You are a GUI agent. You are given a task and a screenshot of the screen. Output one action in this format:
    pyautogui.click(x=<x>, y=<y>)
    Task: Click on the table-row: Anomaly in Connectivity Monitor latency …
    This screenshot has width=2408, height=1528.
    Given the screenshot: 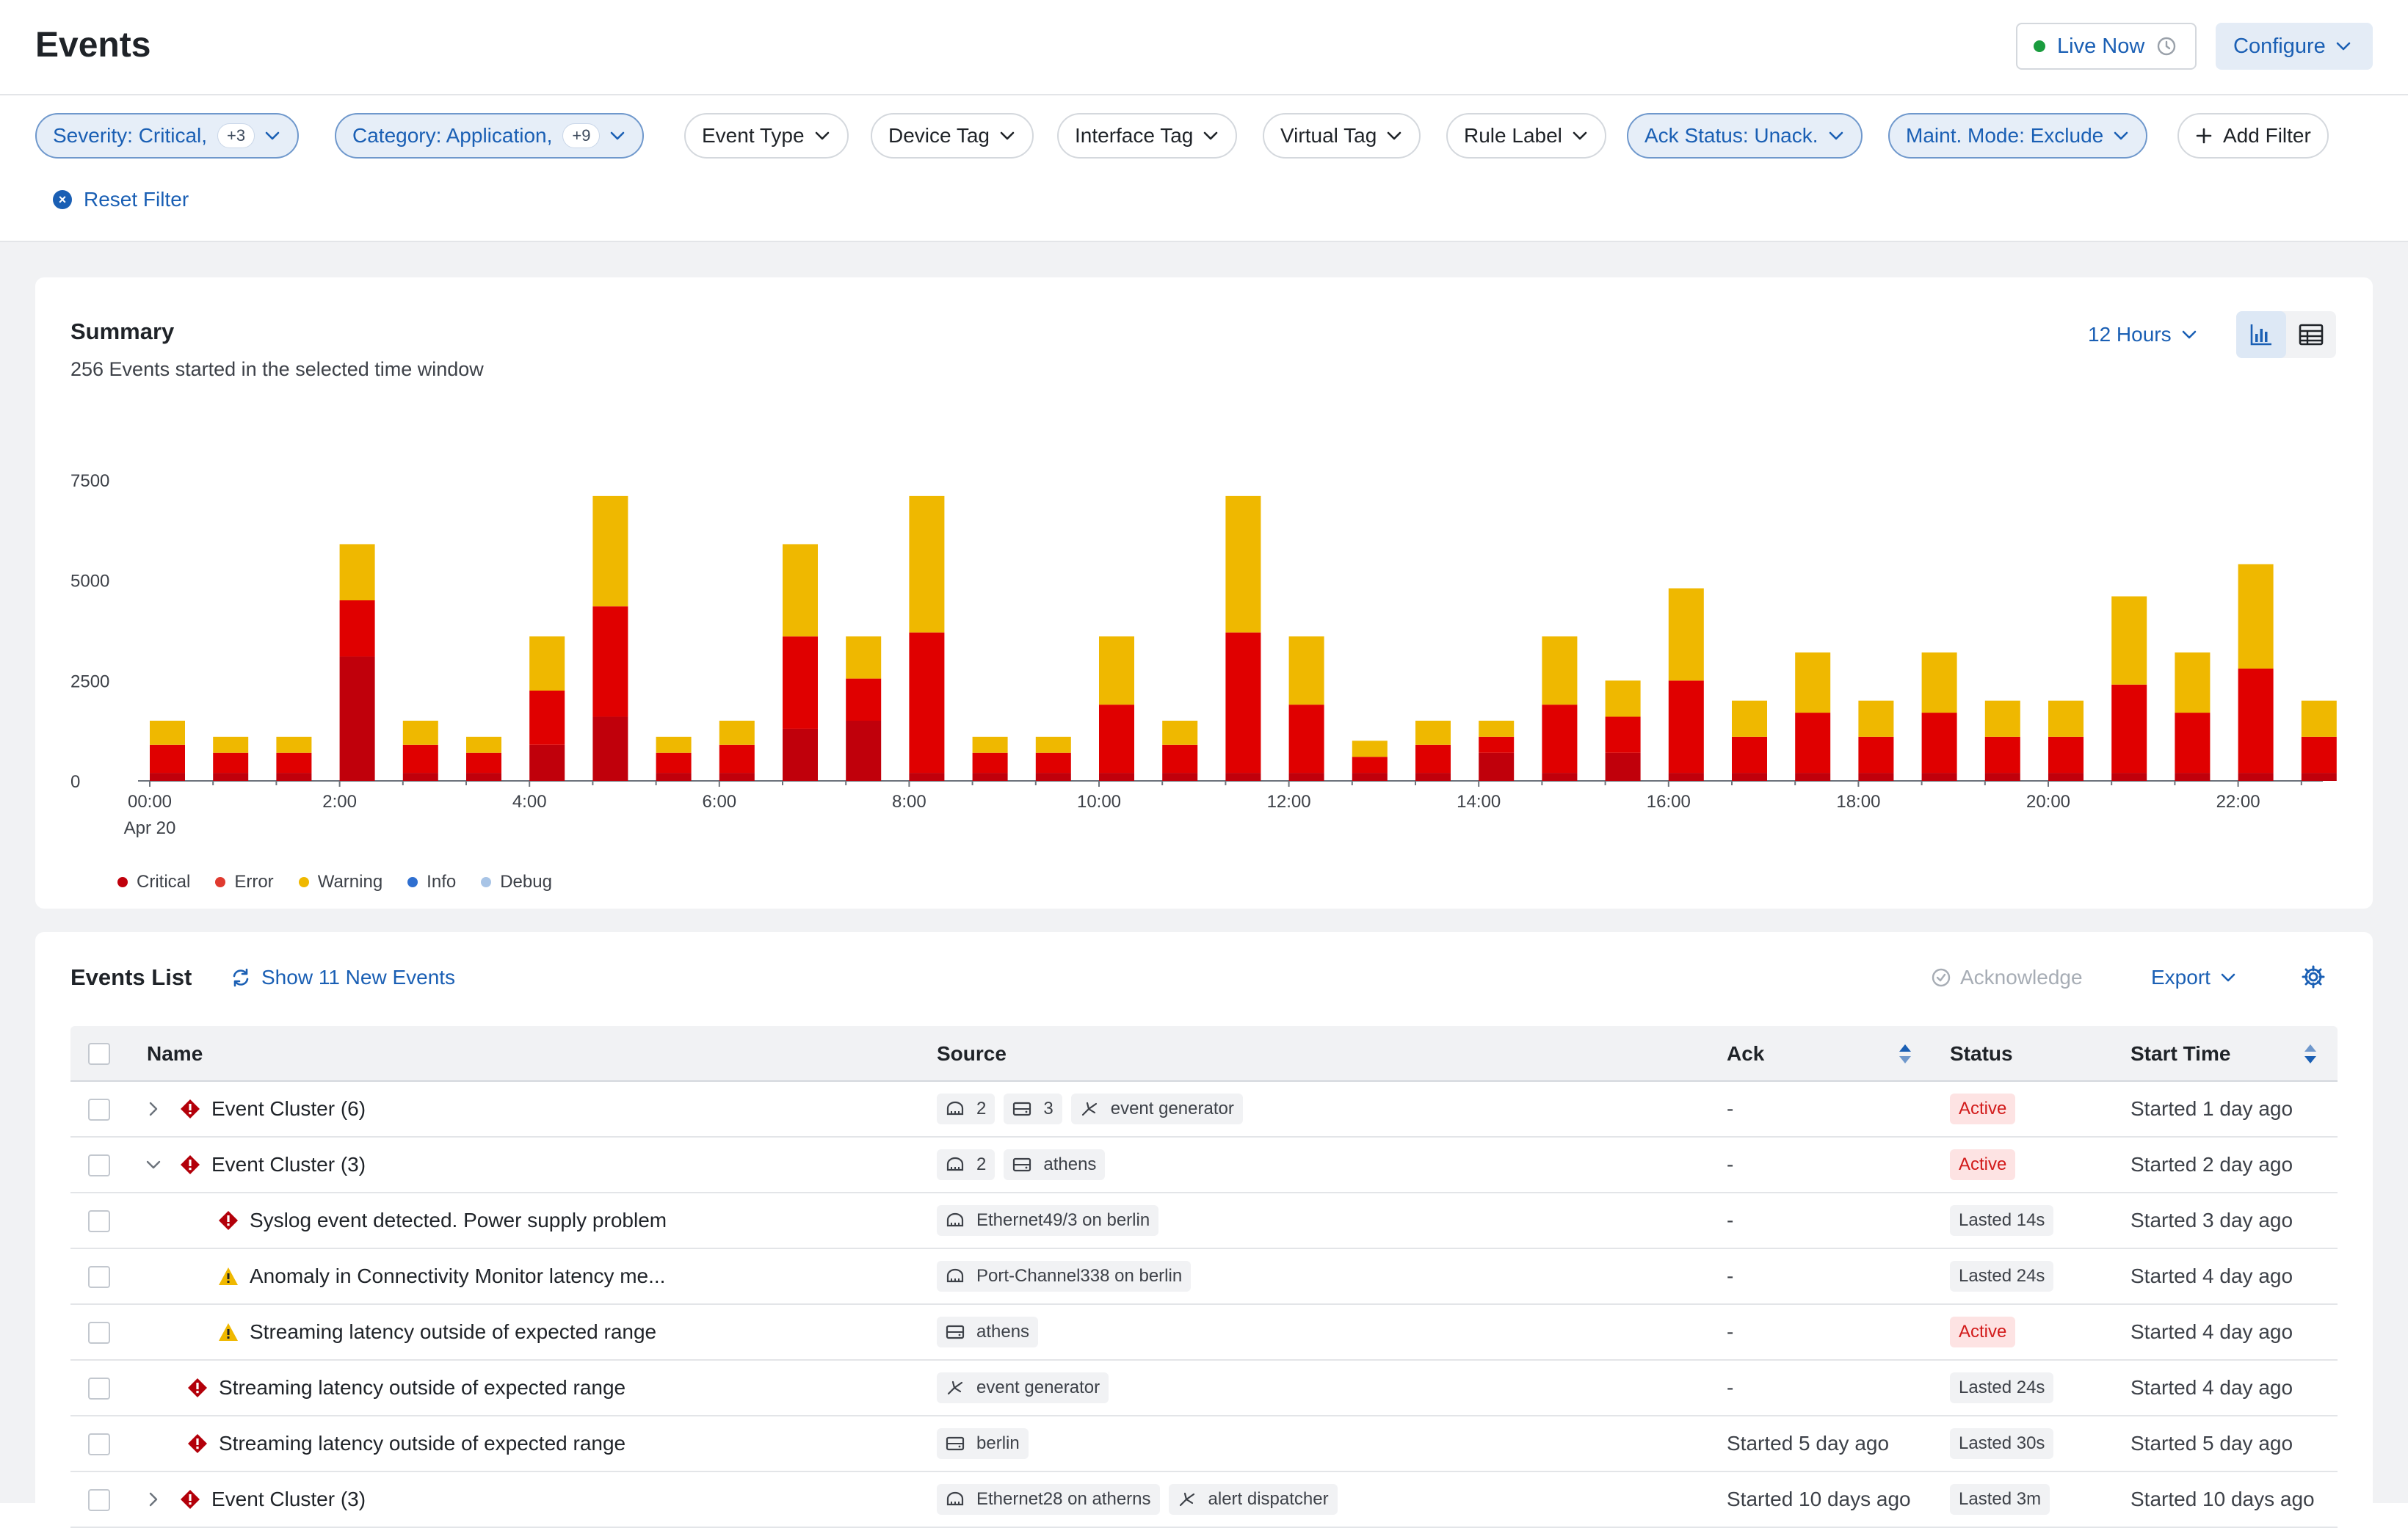 What is the action you would take?
    pyautogui.click(x=1204, y=1277)
    